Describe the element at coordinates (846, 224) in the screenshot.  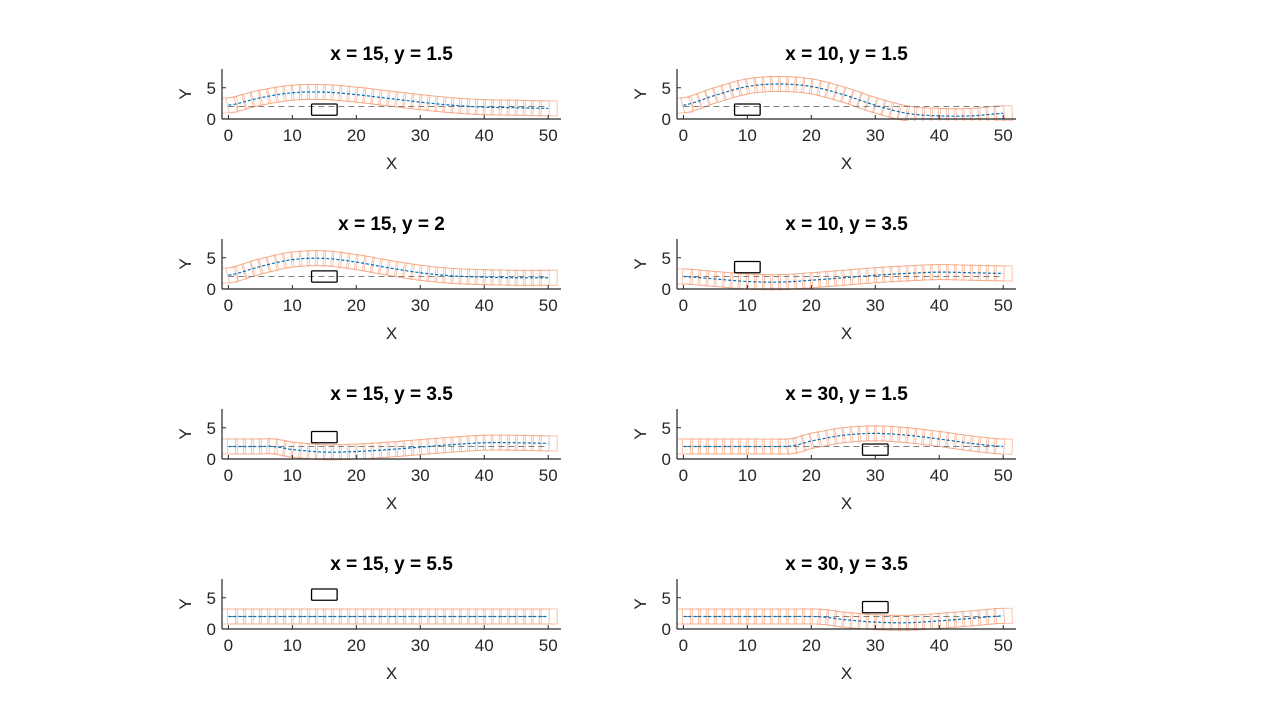
I see `subplot-title: x = 10, y = 3.5` at that location.